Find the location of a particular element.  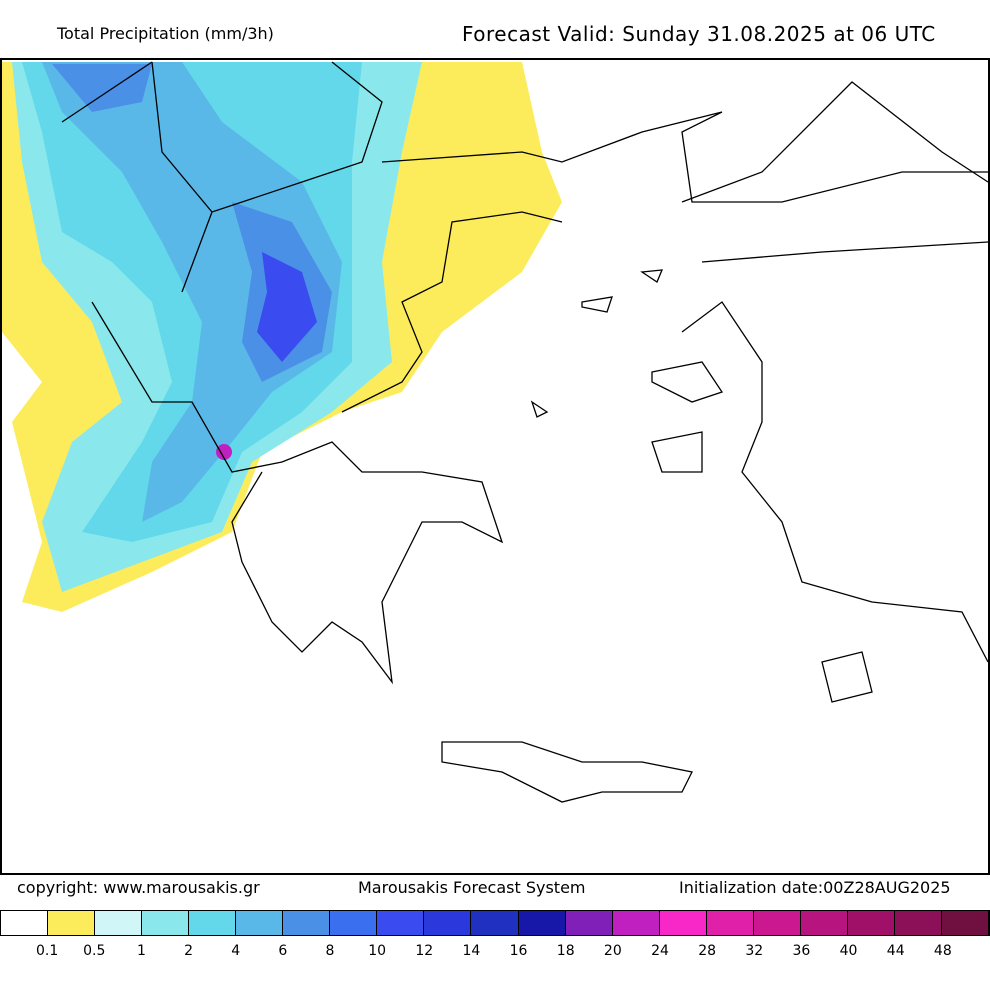

legend-label: 0.5 is located at coordinates (94, 951).